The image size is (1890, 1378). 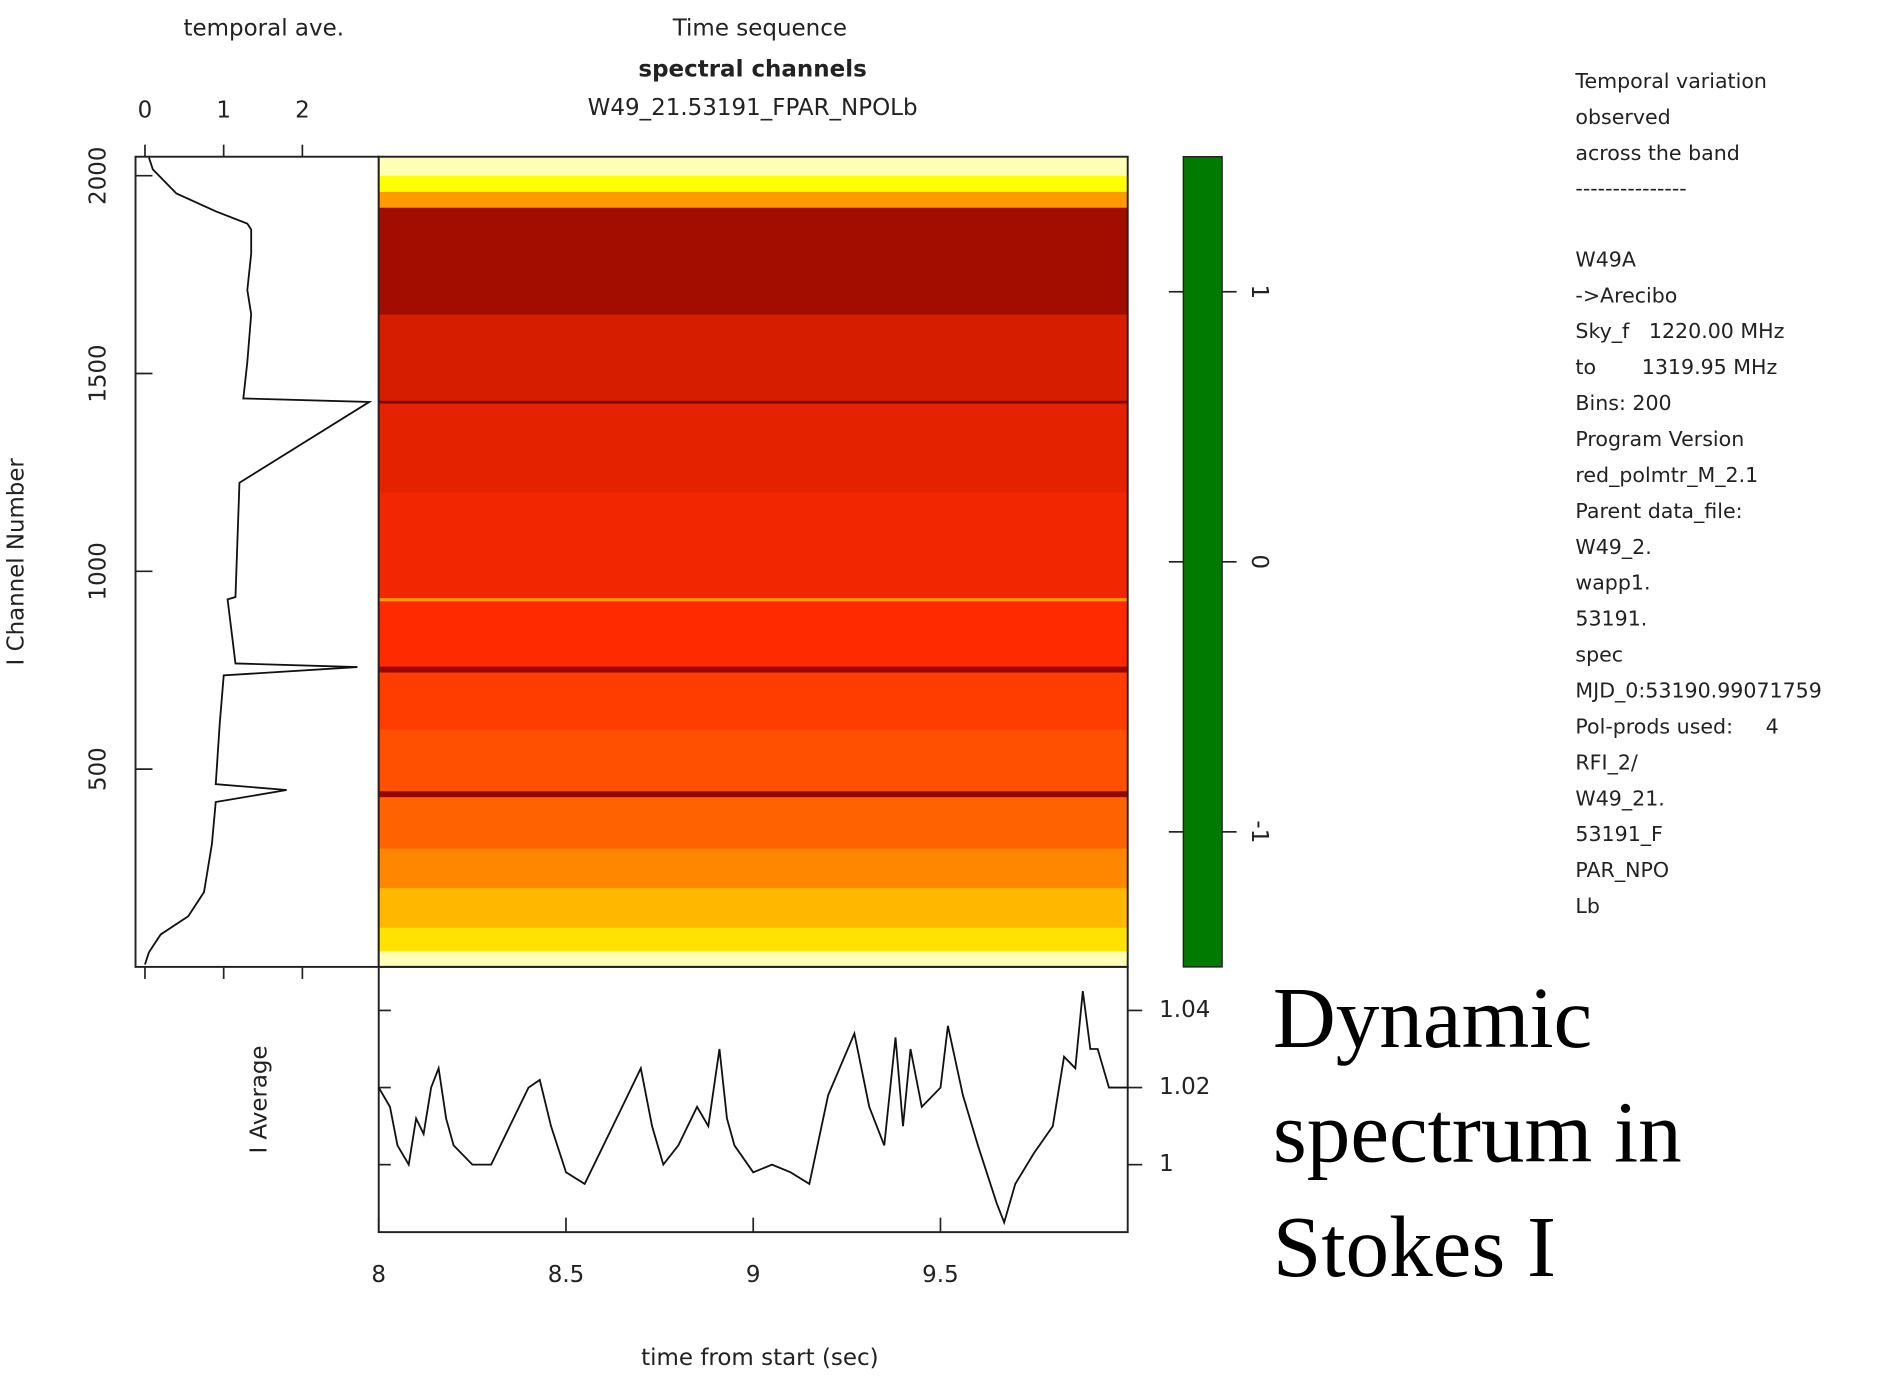 I want to click on info-text: W49_2., so click(x=1613, y=547).